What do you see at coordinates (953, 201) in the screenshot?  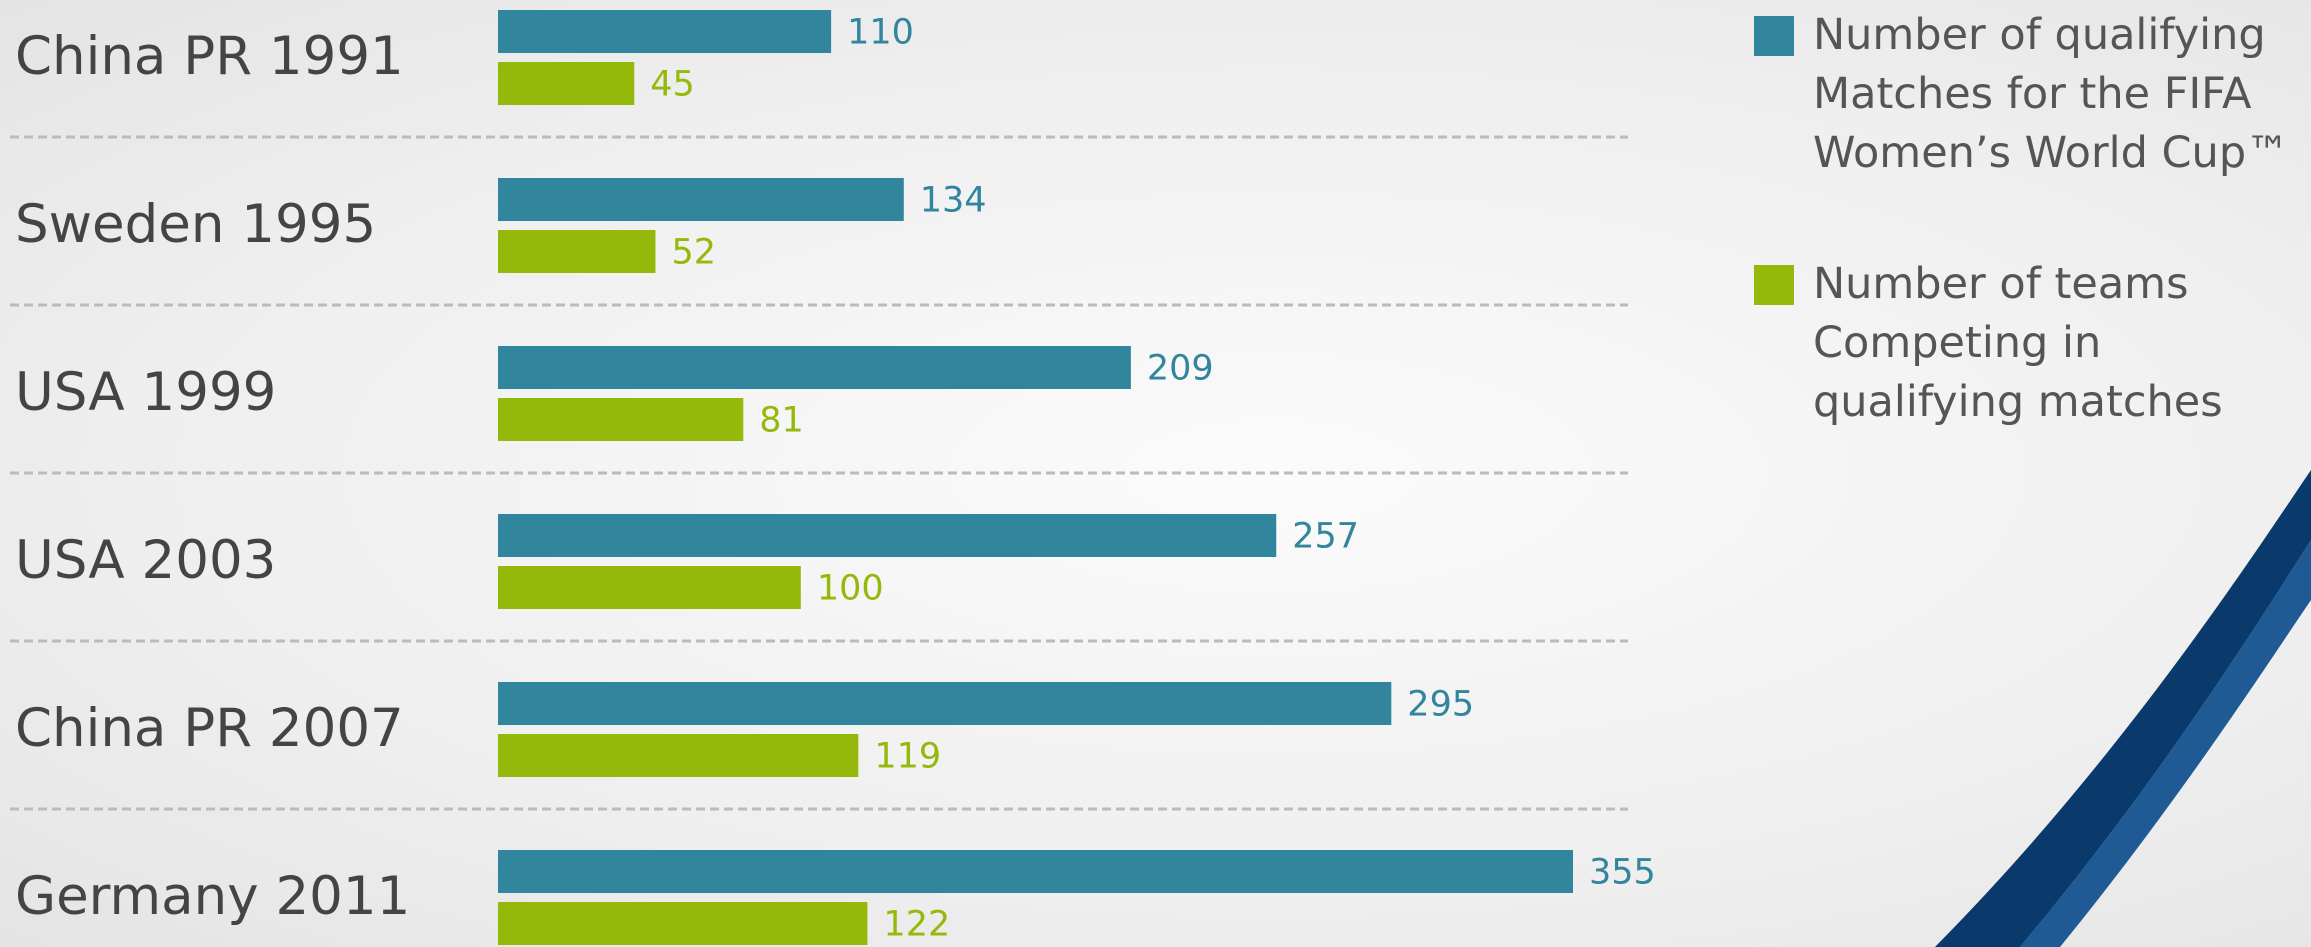 I see `value-label: 134` at bounding box center [953, 201].